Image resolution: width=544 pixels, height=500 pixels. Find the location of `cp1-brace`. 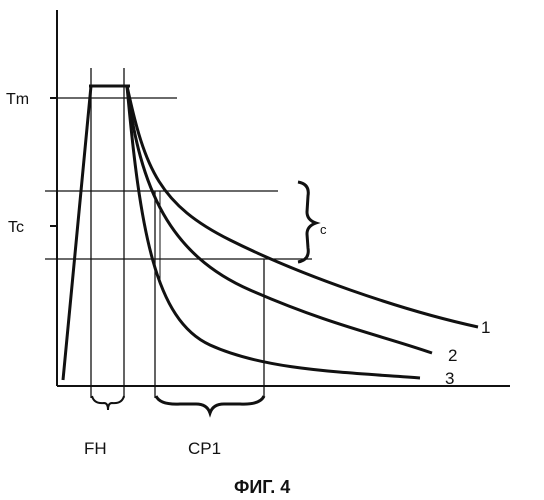

cp1-brace is located at coordinates (210, 404).